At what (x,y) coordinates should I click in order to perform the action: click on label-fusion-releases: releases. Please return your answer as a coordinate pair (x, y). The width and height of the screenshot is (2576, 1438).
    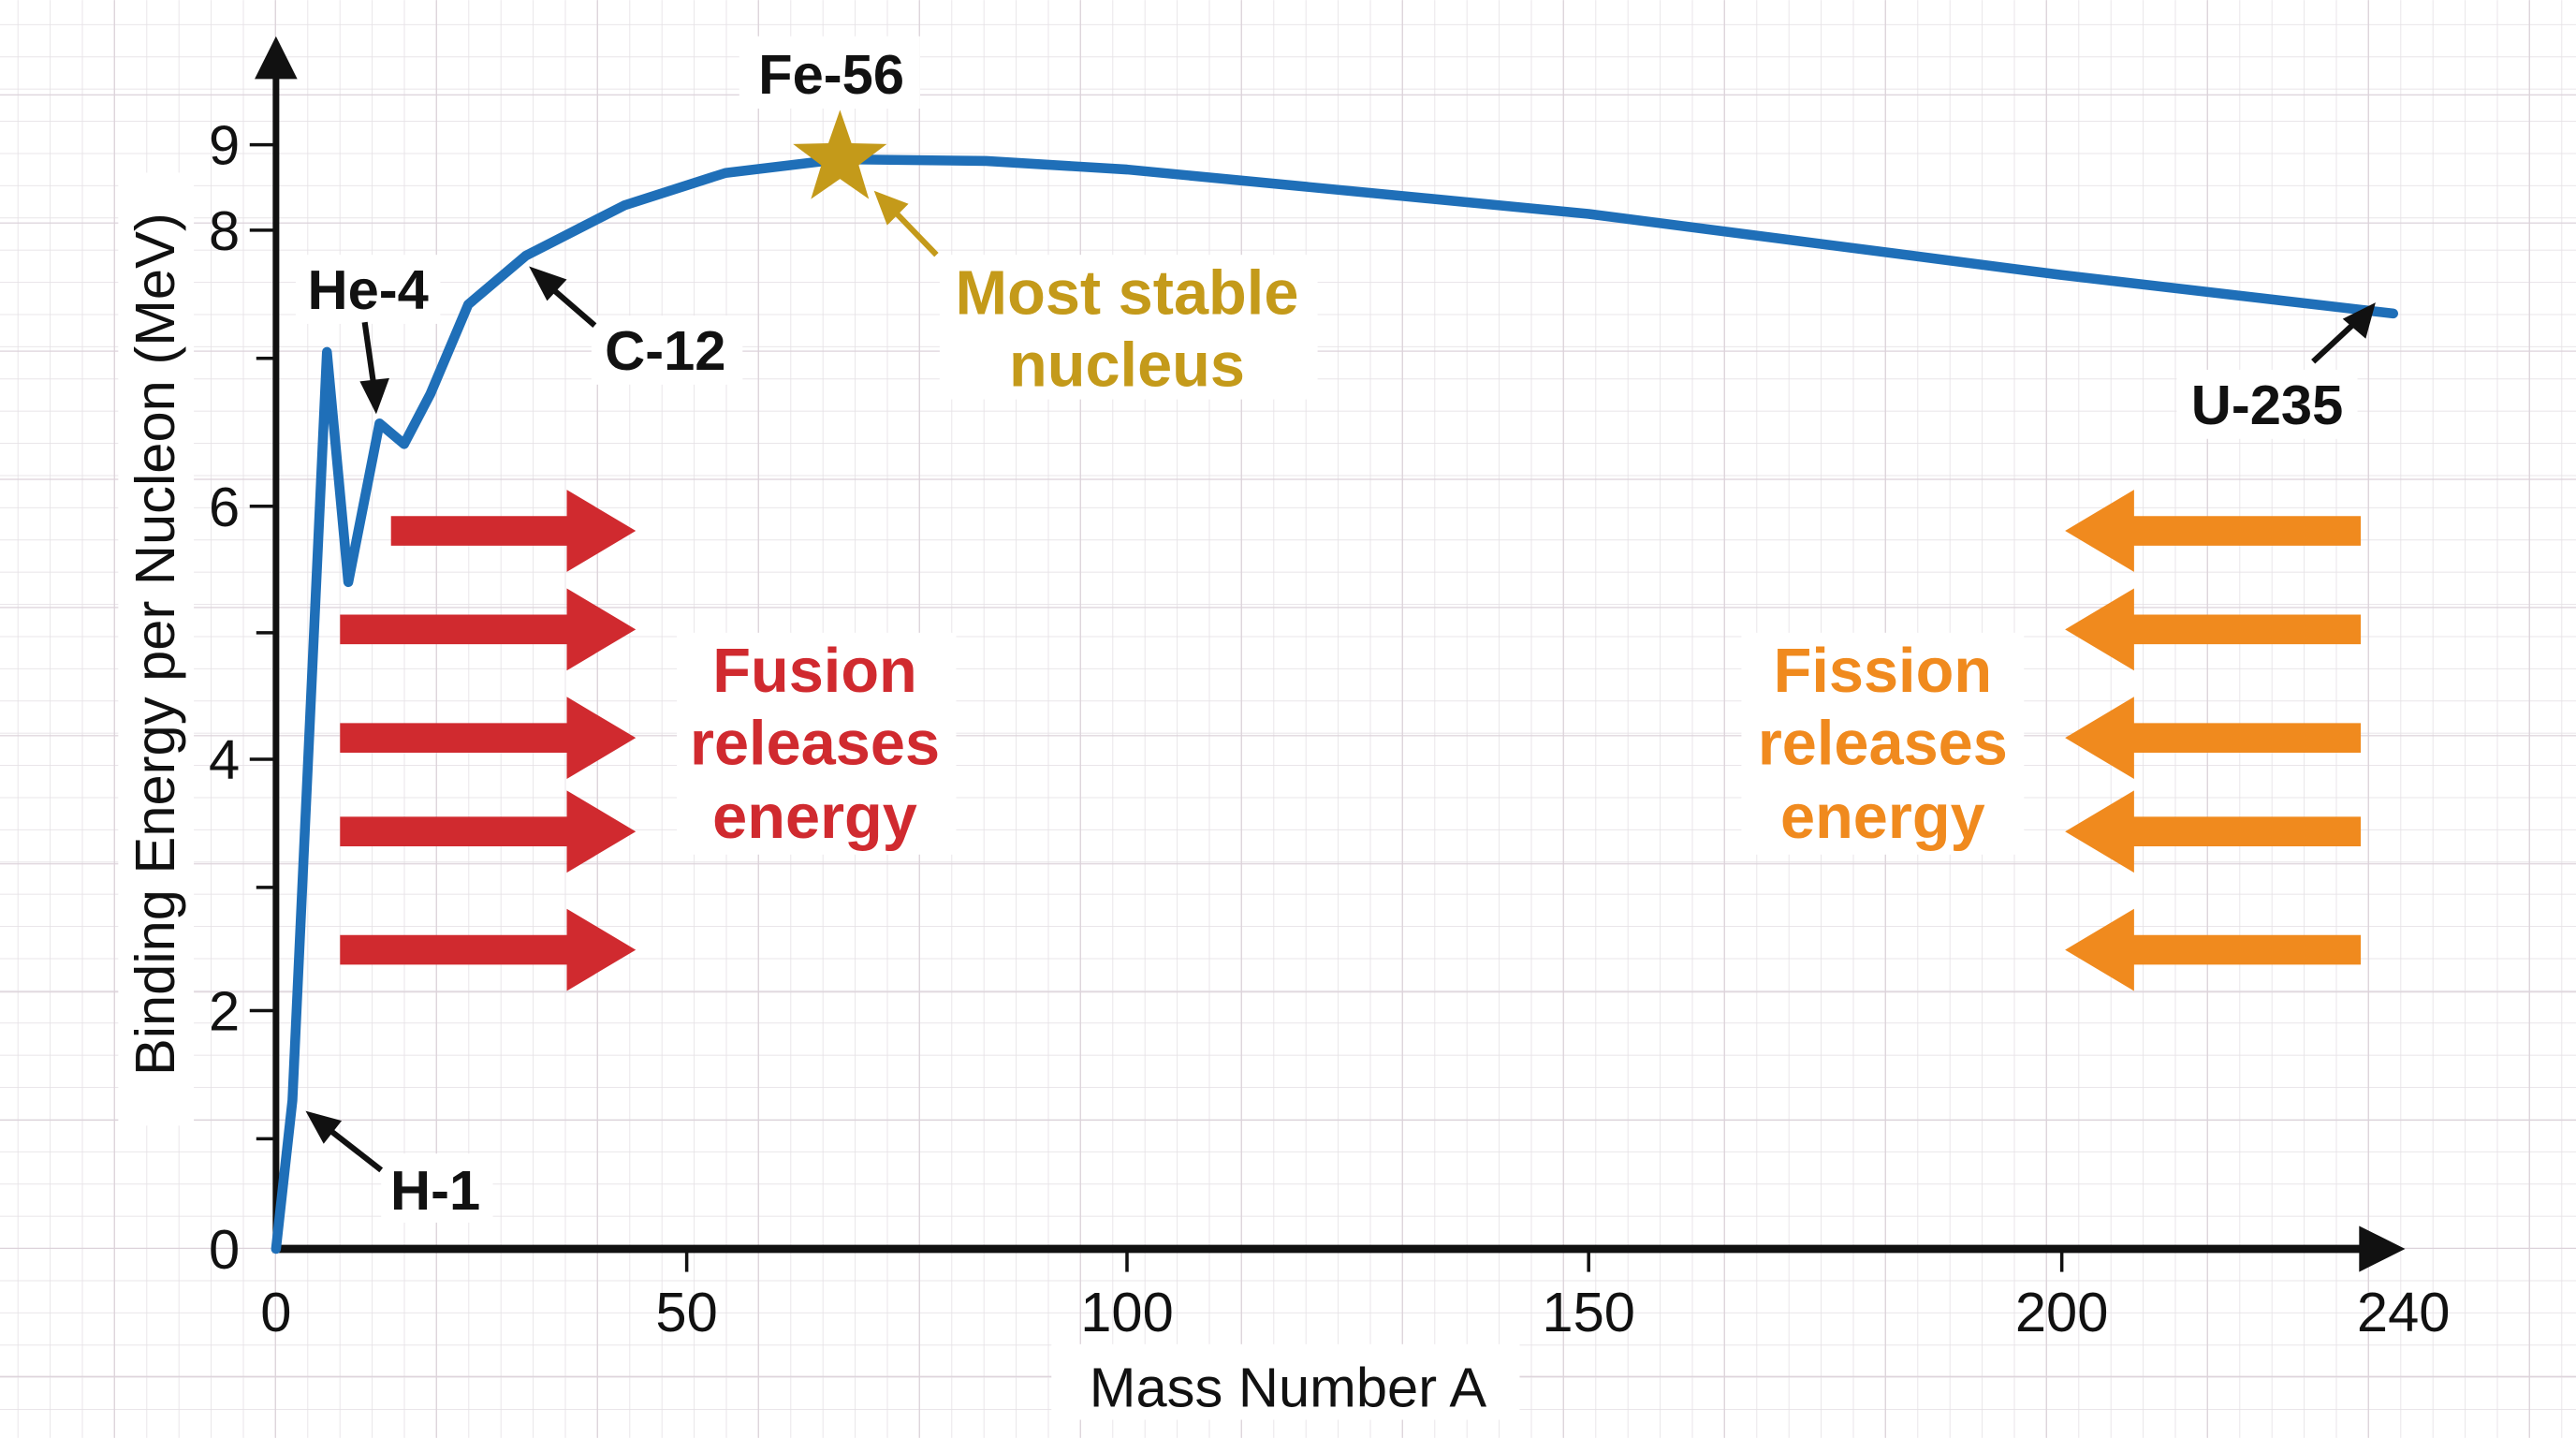
    Looking at the image, I should click on (815, 743).